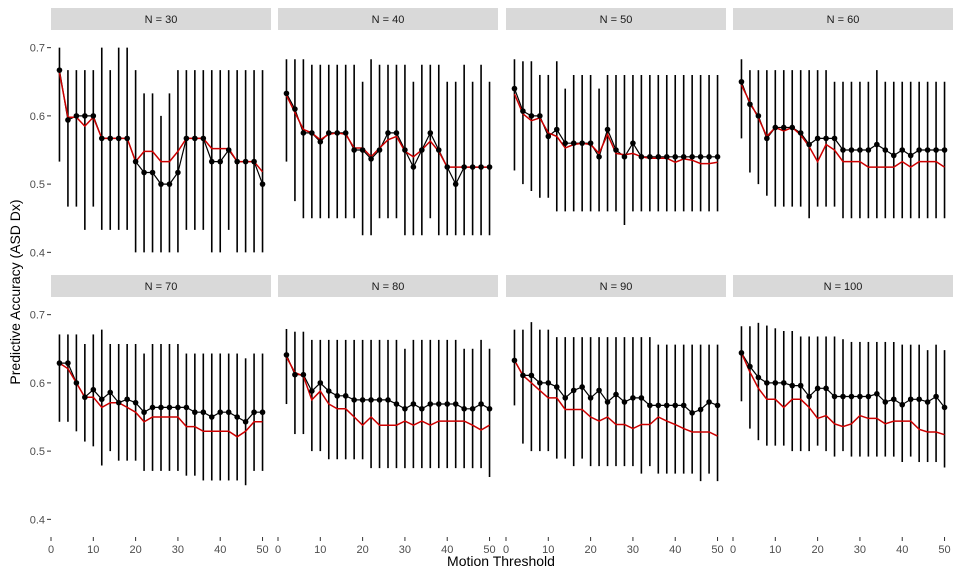  I want to click on facet-strip-label: N = 100, so click(843, 287).